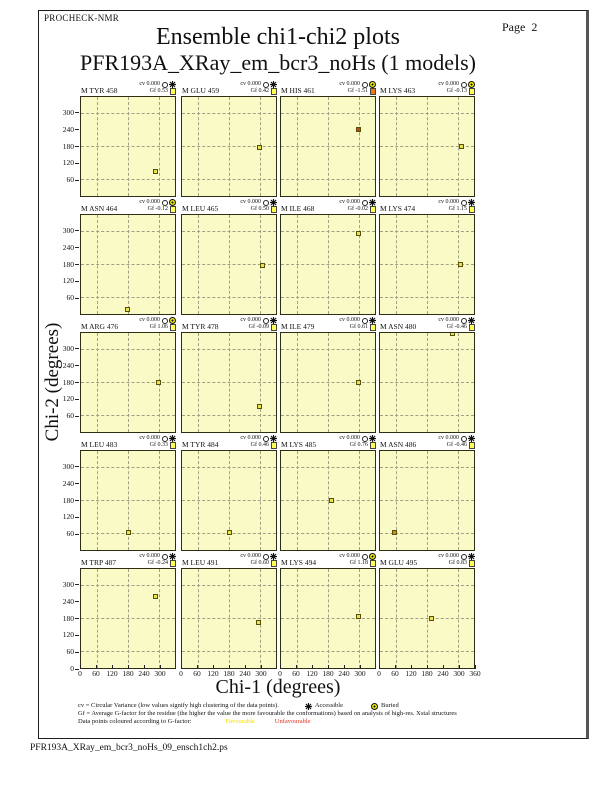 The height and width of the screenshot is (792, 612). Describe the element at coordinates (200, 208) in the screenshot. I see `residue-name: M LEU 465` at that location.